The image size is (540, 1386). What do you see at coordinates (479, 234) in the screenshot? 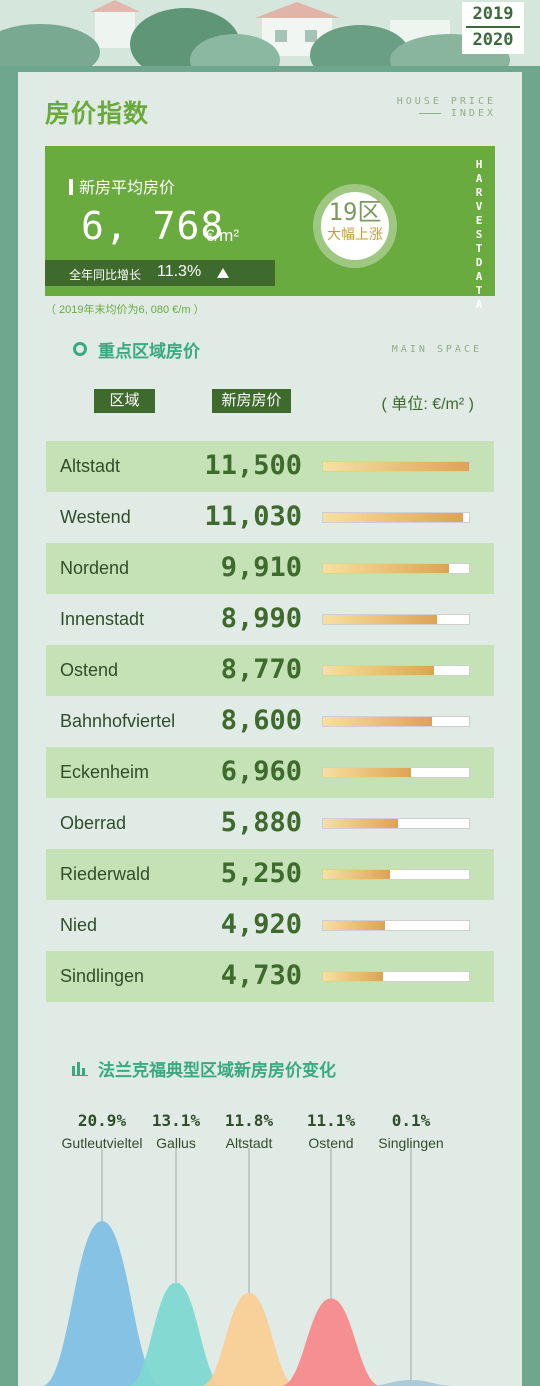
I see `brand-vertical-text: HARVESTDATA` at bounding box center [479, 234].